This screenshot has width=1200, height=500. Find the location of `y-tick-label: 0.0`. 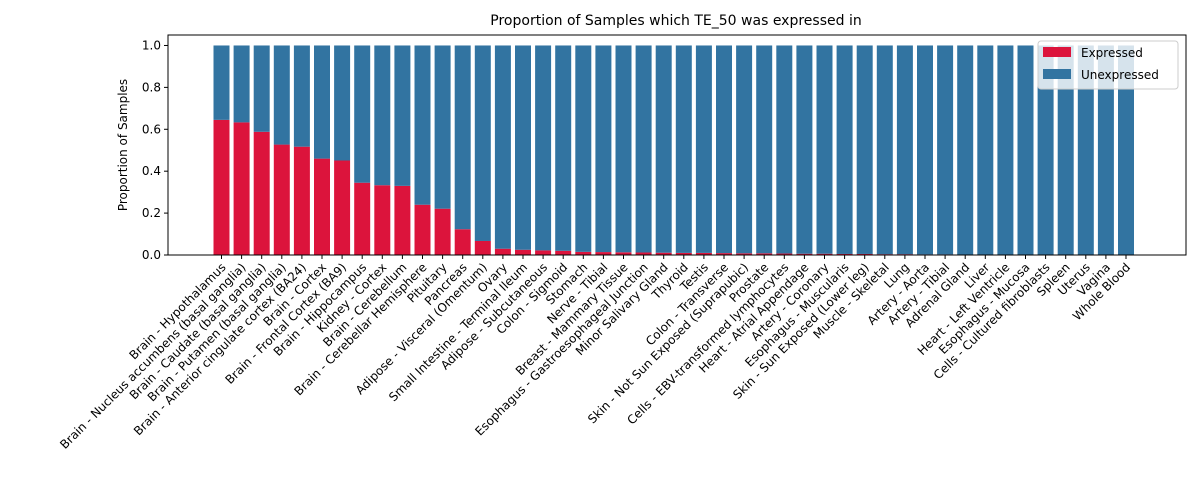

y-tick-label: 0.0 is located at coordinates (151, 255).